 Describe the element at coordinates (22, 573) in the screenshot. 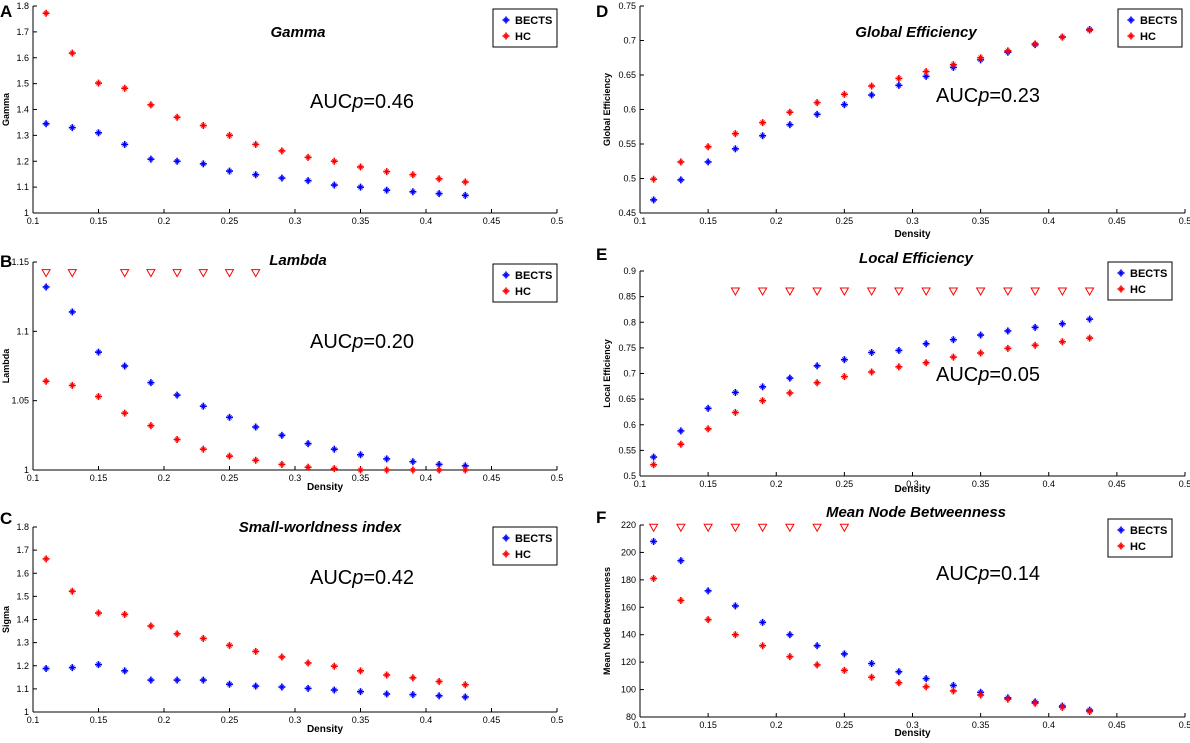

I see `y-tick-label: 1.6` at that location.